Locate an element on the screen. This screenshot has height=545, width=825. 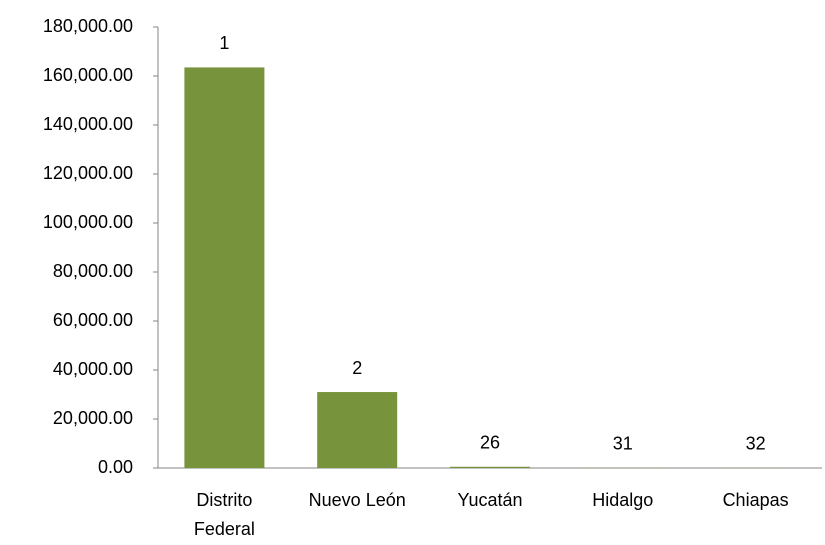
y-tick-label: 140,000.00 is located at coordinates (88, 124).